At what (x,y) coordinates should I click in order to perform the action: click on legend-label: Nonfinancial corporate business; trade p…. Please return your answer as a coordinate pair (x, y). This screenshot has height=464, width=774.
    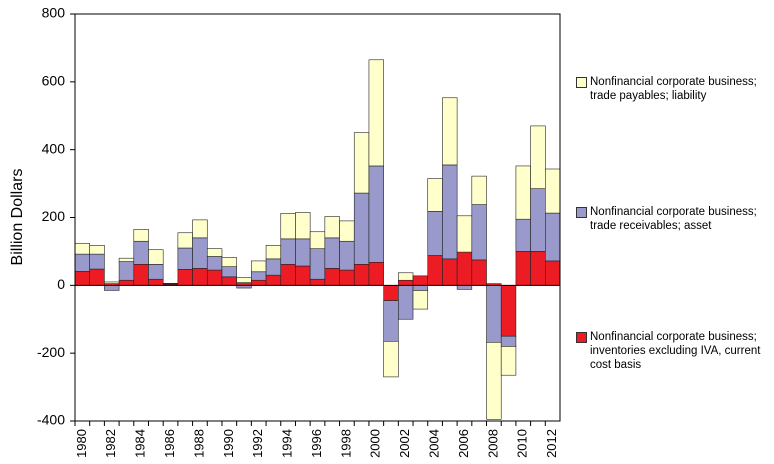
    Looking at the image, I should click on (673, 89).